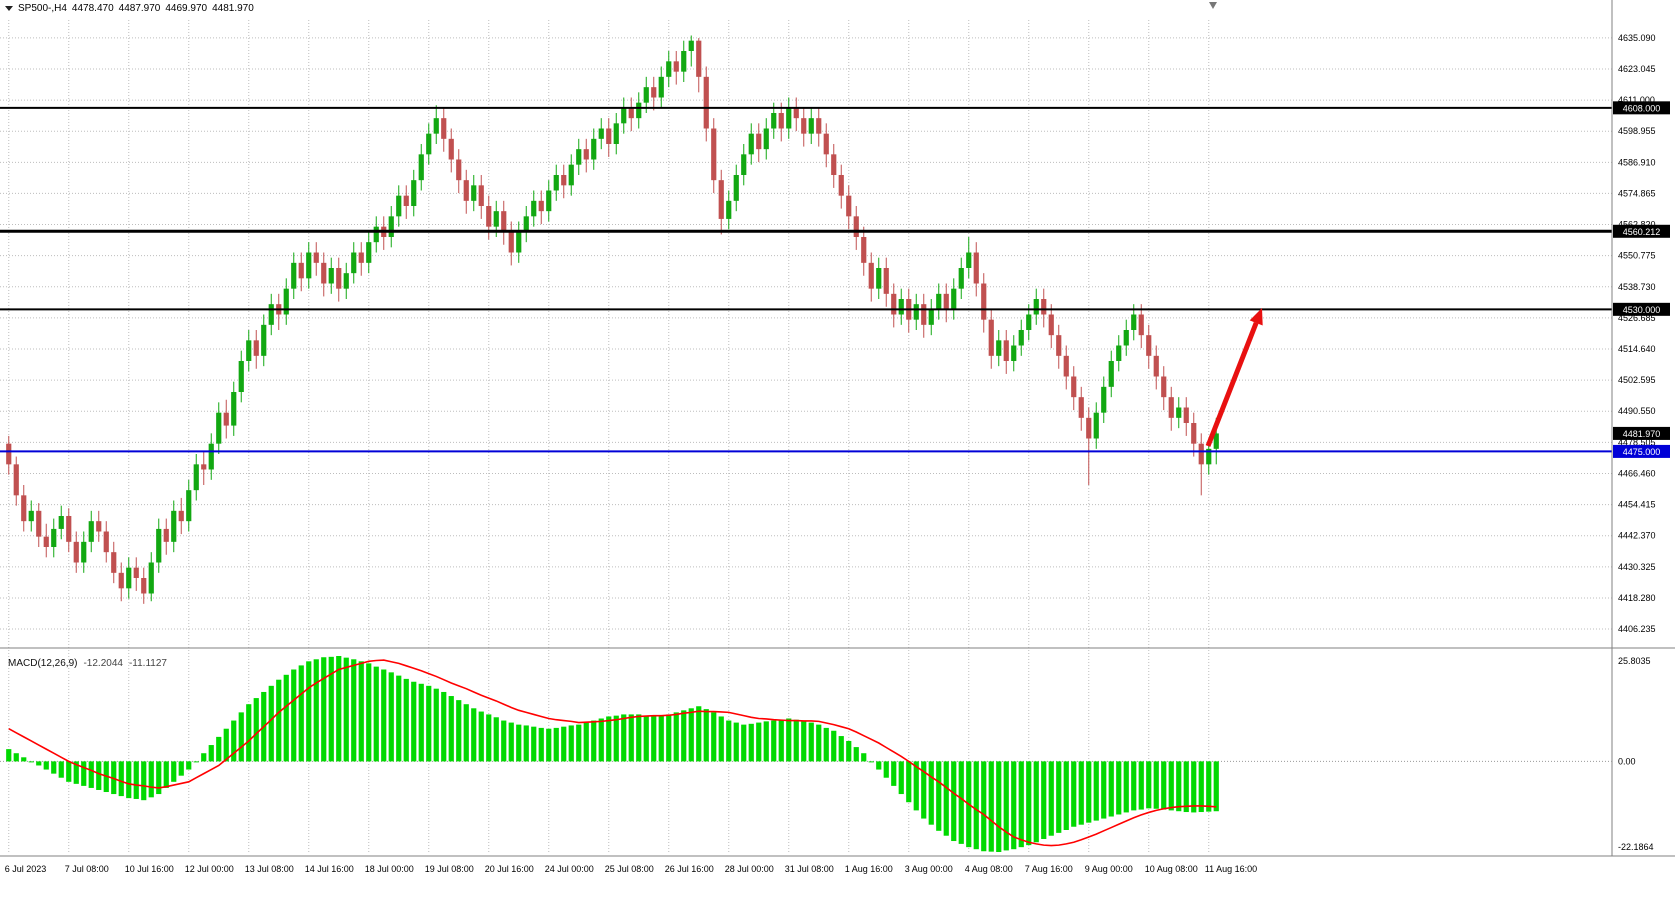  What do you see at coordinates (1232, 384) in the screenshot?
I see `trend-arrow-shaft` at bounding box center [1232, 384].